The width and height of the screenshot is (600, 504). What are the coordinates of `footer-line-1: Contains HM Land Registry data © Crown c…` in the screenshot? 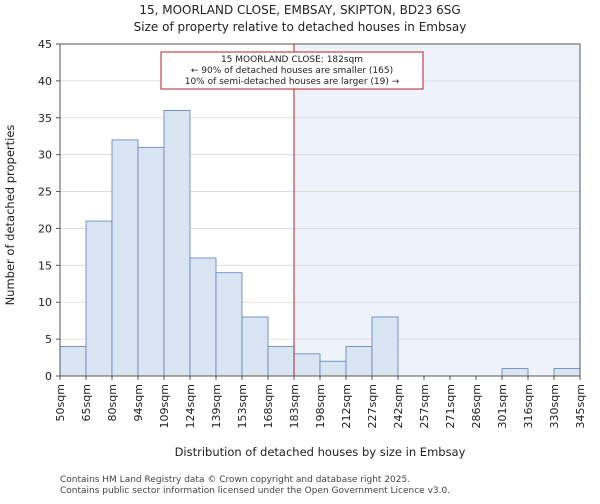 It's located at (235, 480).